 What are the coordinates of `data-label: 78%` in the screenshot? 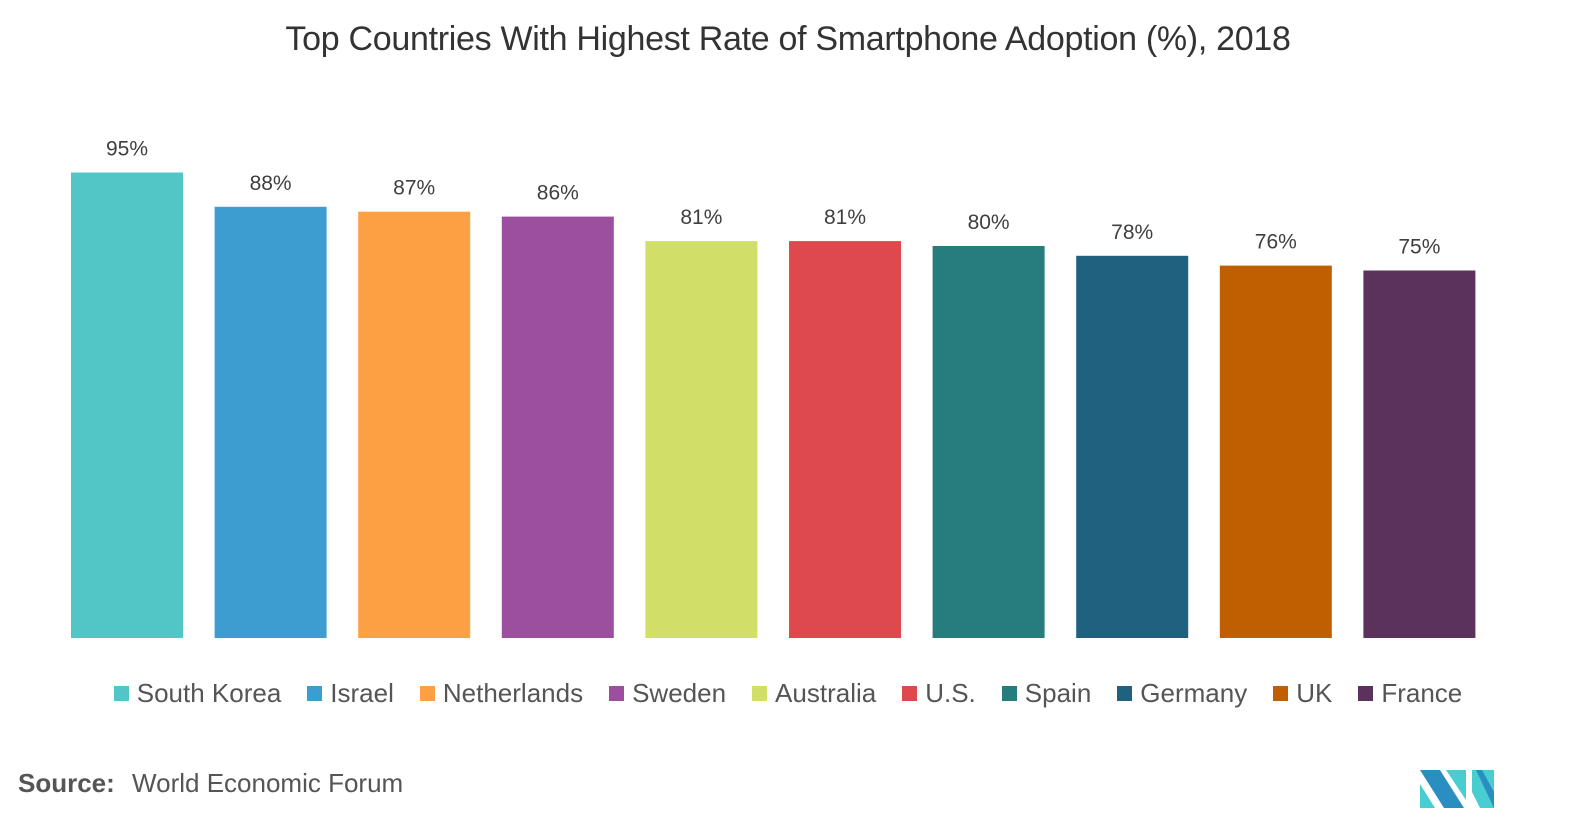 It's located at (1132, 232).